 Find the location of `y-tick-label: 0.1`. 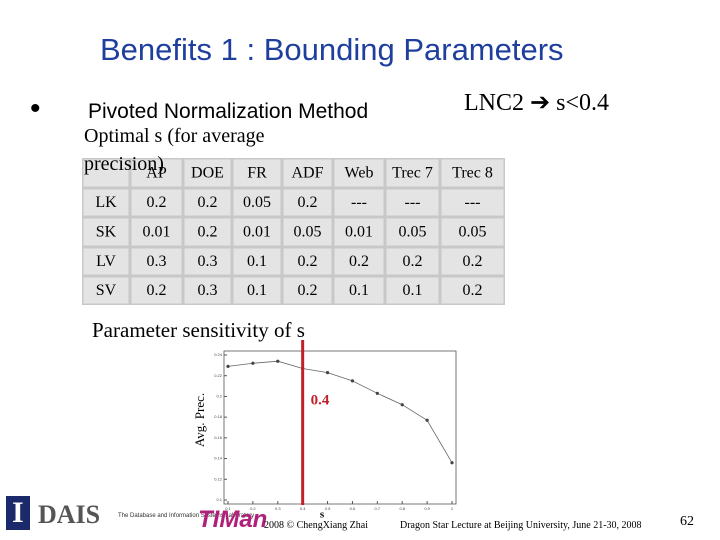

y-tick-label: 0.1 is located at coordinates (219, 499).